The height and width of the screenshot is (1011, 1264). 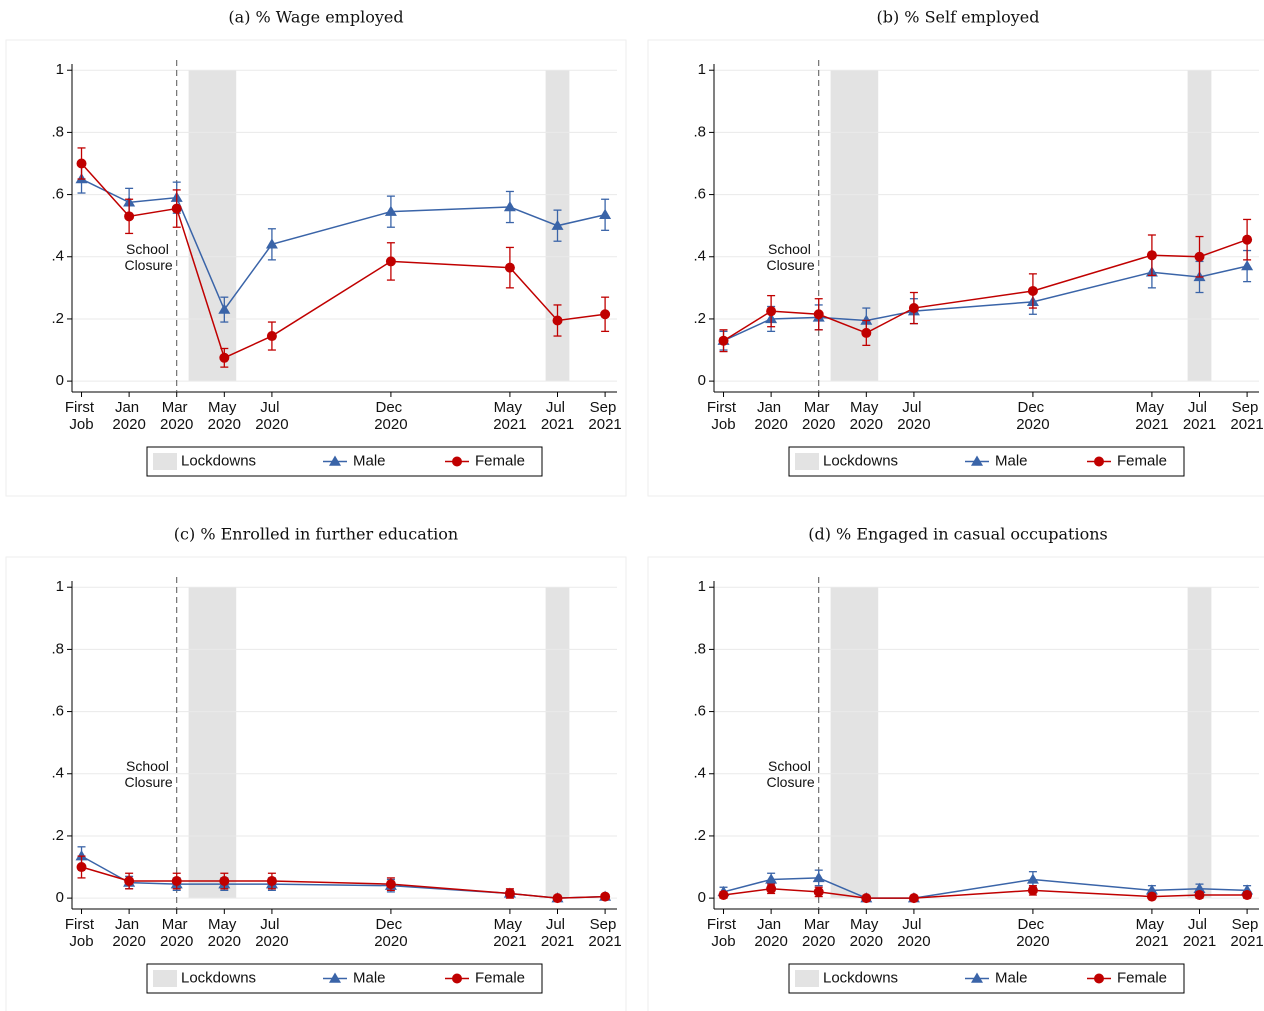 I want to click on panel-title: (b) % Self employed, so click(x=957, y=17).